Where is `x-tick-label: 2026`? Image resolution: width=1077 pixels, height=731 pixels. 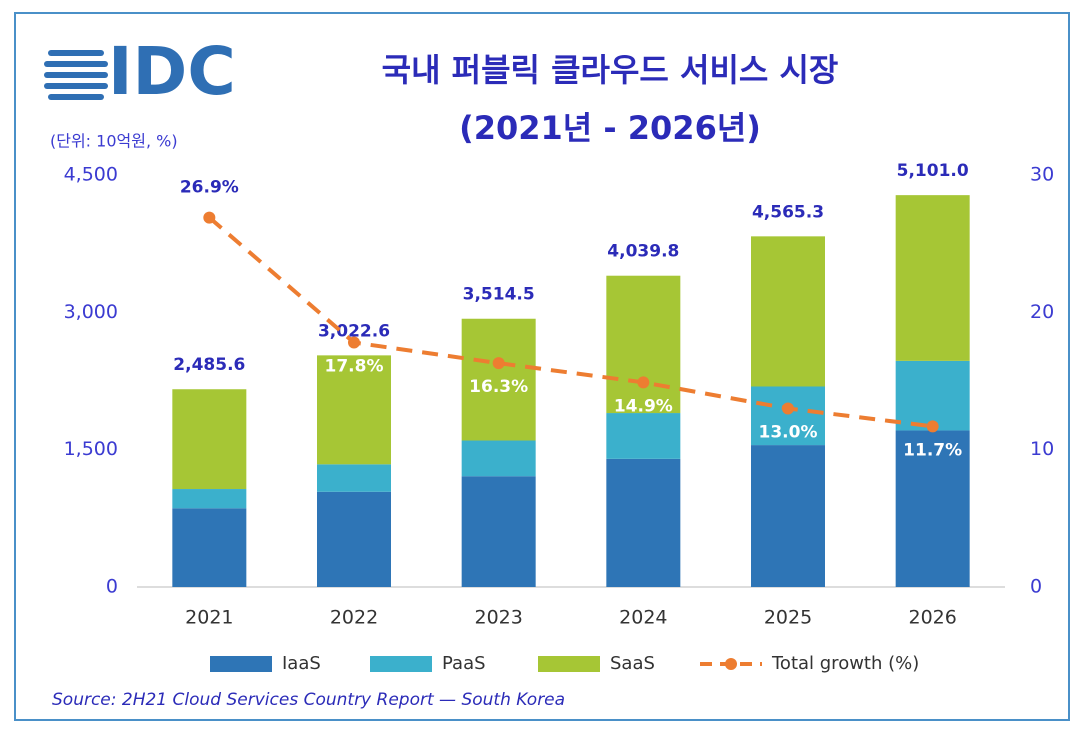
x-tick-label: 2026 is located at coordinates (932, 618).